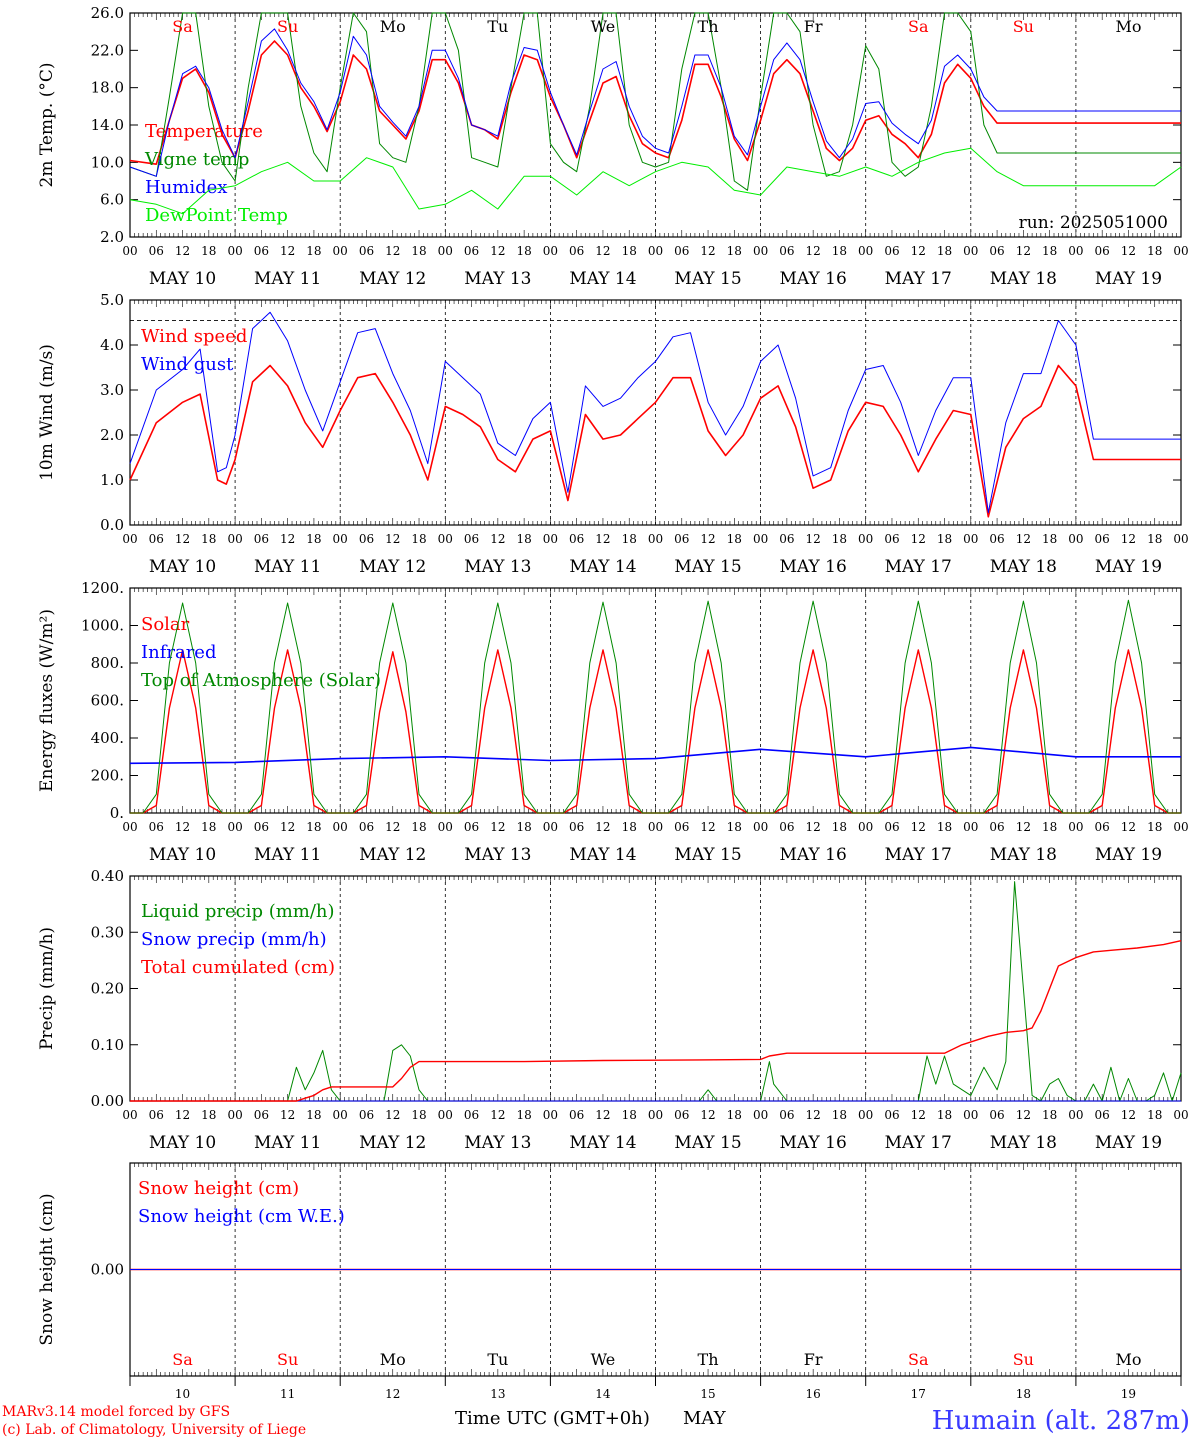  I want to click on footer-model: MARv3.14 model forced by GFS, so click(116, 1412).